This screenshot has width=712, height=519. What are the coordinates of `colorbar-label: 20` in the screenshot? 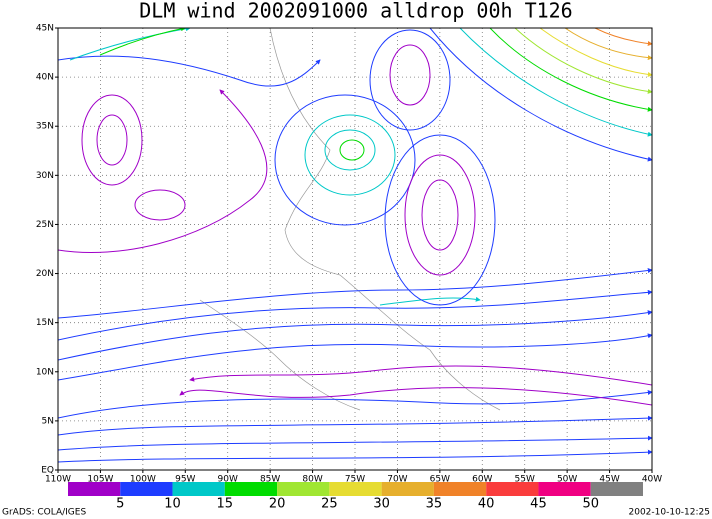 It's located at (277, 504).